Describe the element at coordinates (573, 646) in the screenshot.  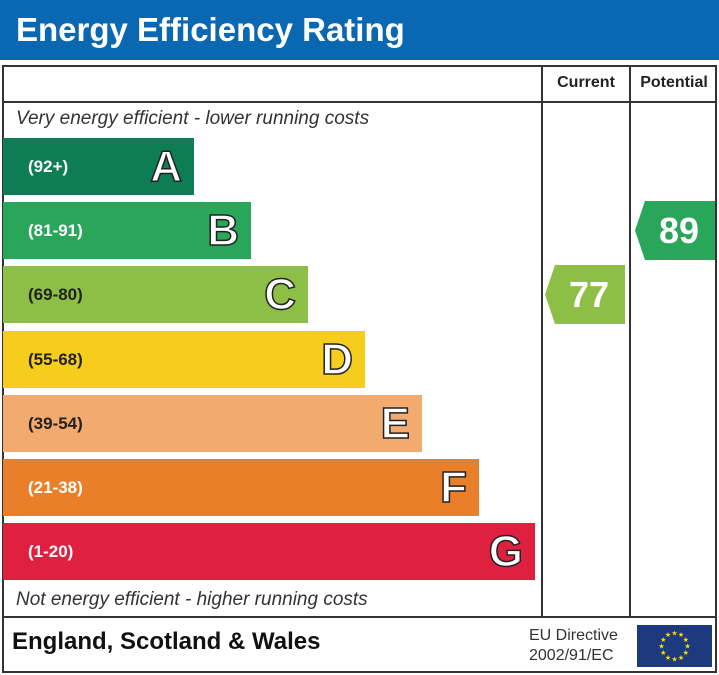
I see `eu-directive: EU Directive 2002/91/EC` at that location.